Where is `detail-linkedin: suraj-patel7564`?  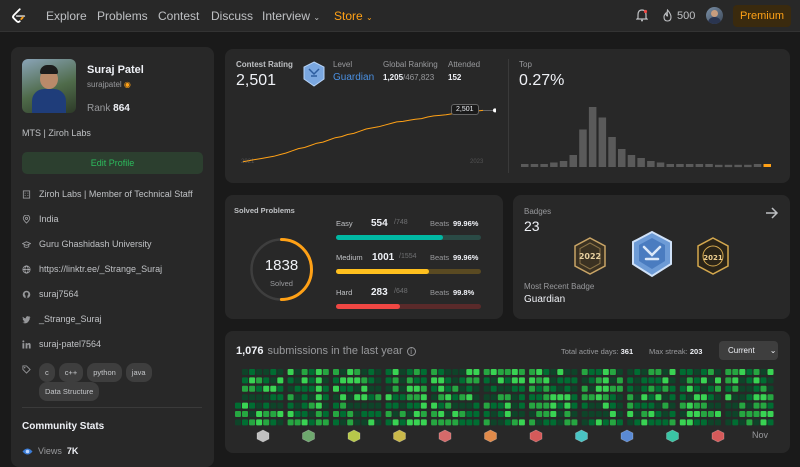 detail-linkedin: suraj-patel7564 is located at coordinates (61, 344).